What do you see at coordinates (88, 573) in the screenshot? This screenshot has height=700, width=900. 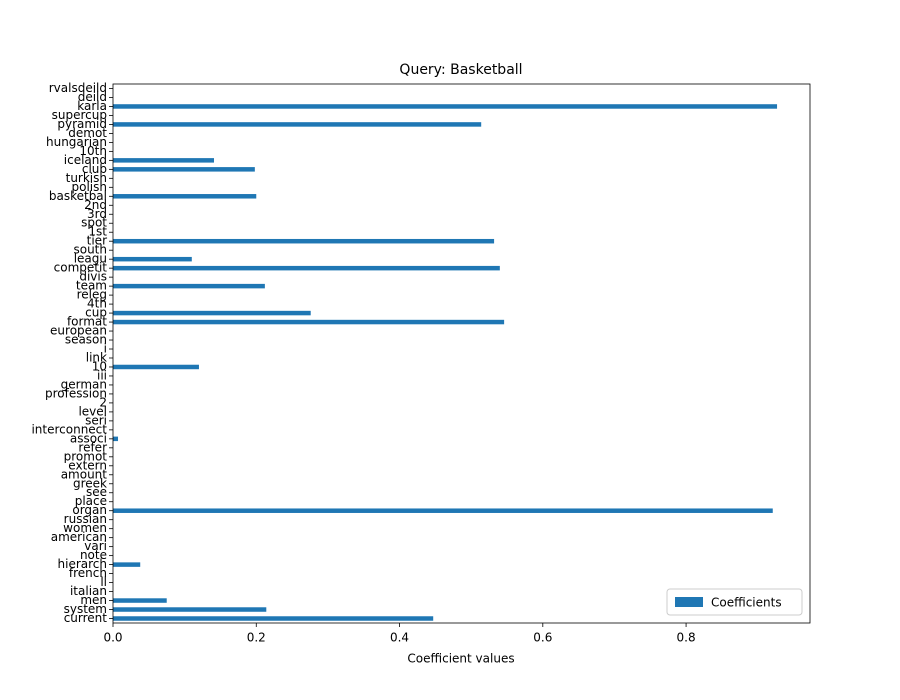 I see `y-tick-label: french` at bounding box center [88, 573].